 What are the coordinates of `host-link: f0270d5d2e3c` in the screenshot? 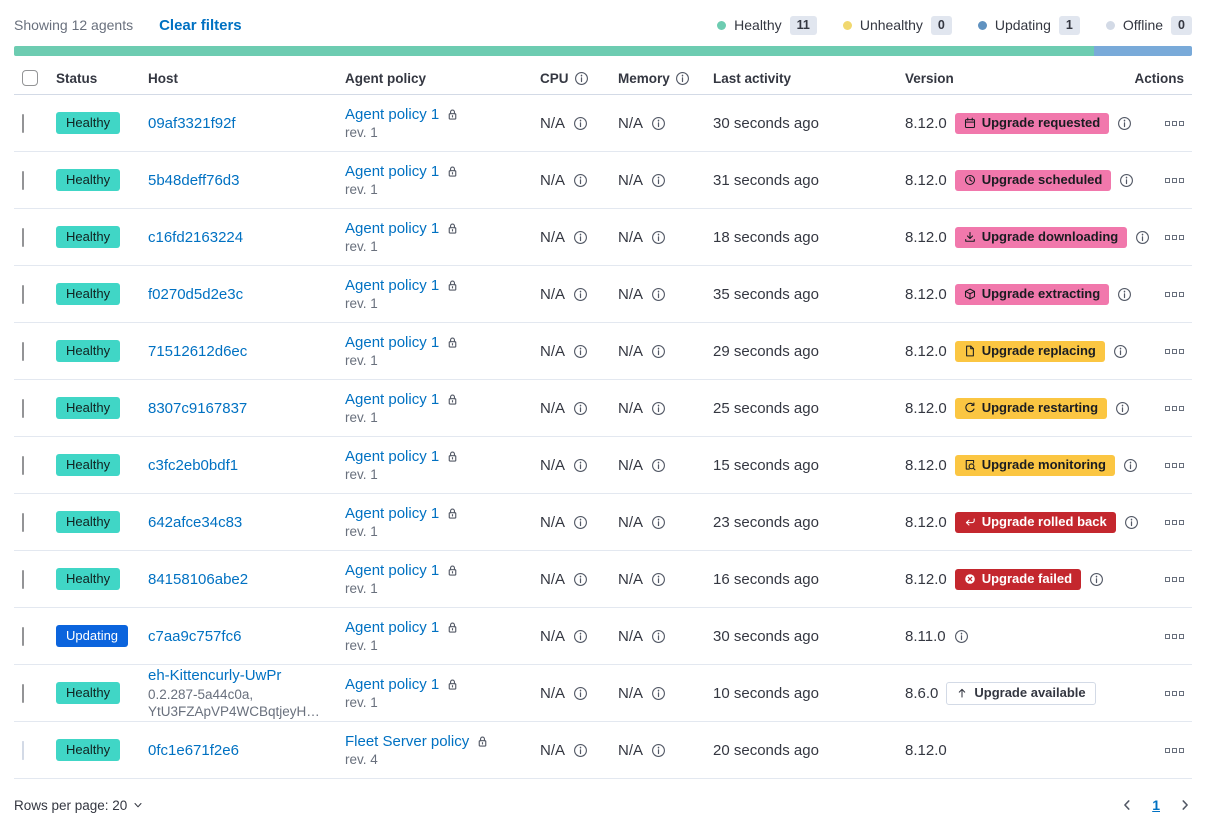 It's located at (196, 294).